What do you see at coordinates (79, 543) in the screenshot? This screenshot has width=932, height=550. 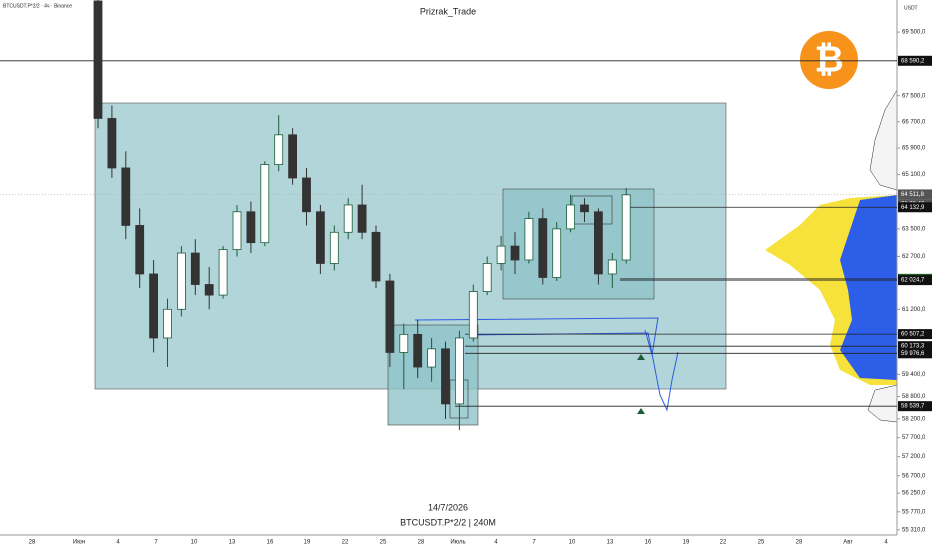 I see `x-tick-label: Июн` at bounding box center [79, 543].